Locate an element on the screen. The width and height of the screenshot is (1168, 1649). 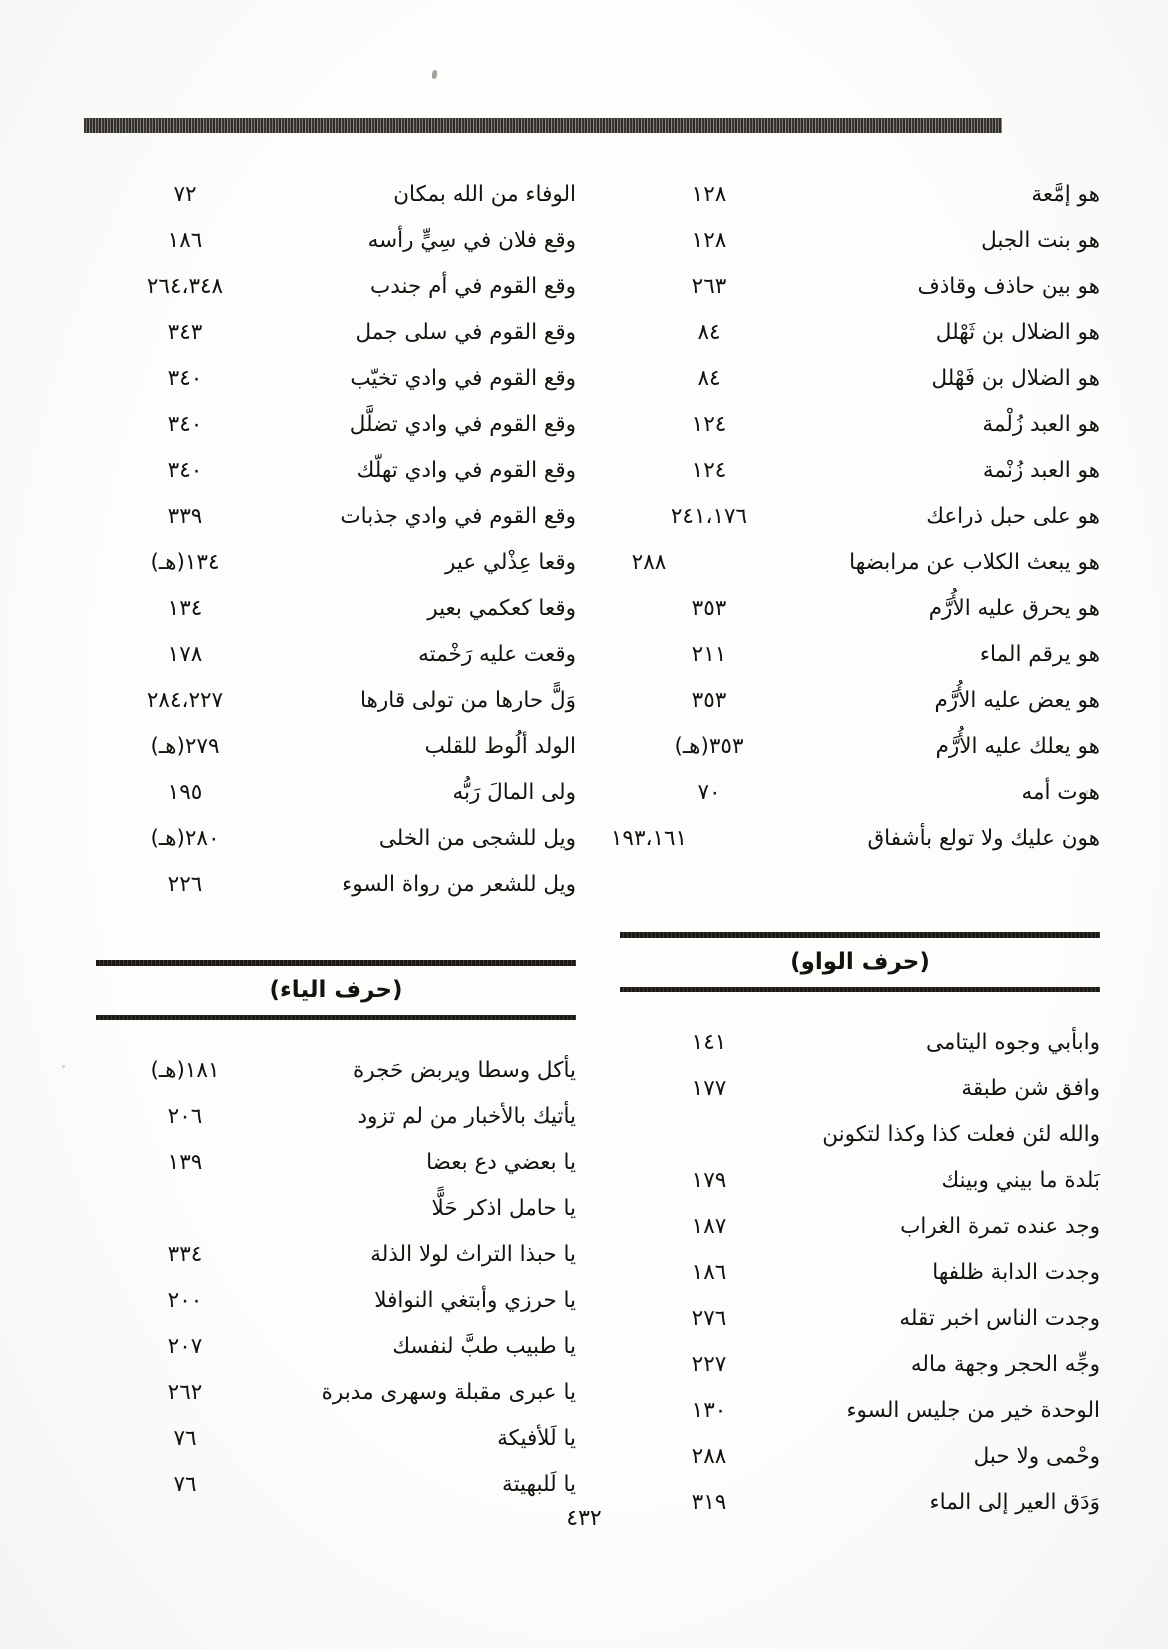
entry-pages: ١٣٩ is located at coordinates (185, 1162).